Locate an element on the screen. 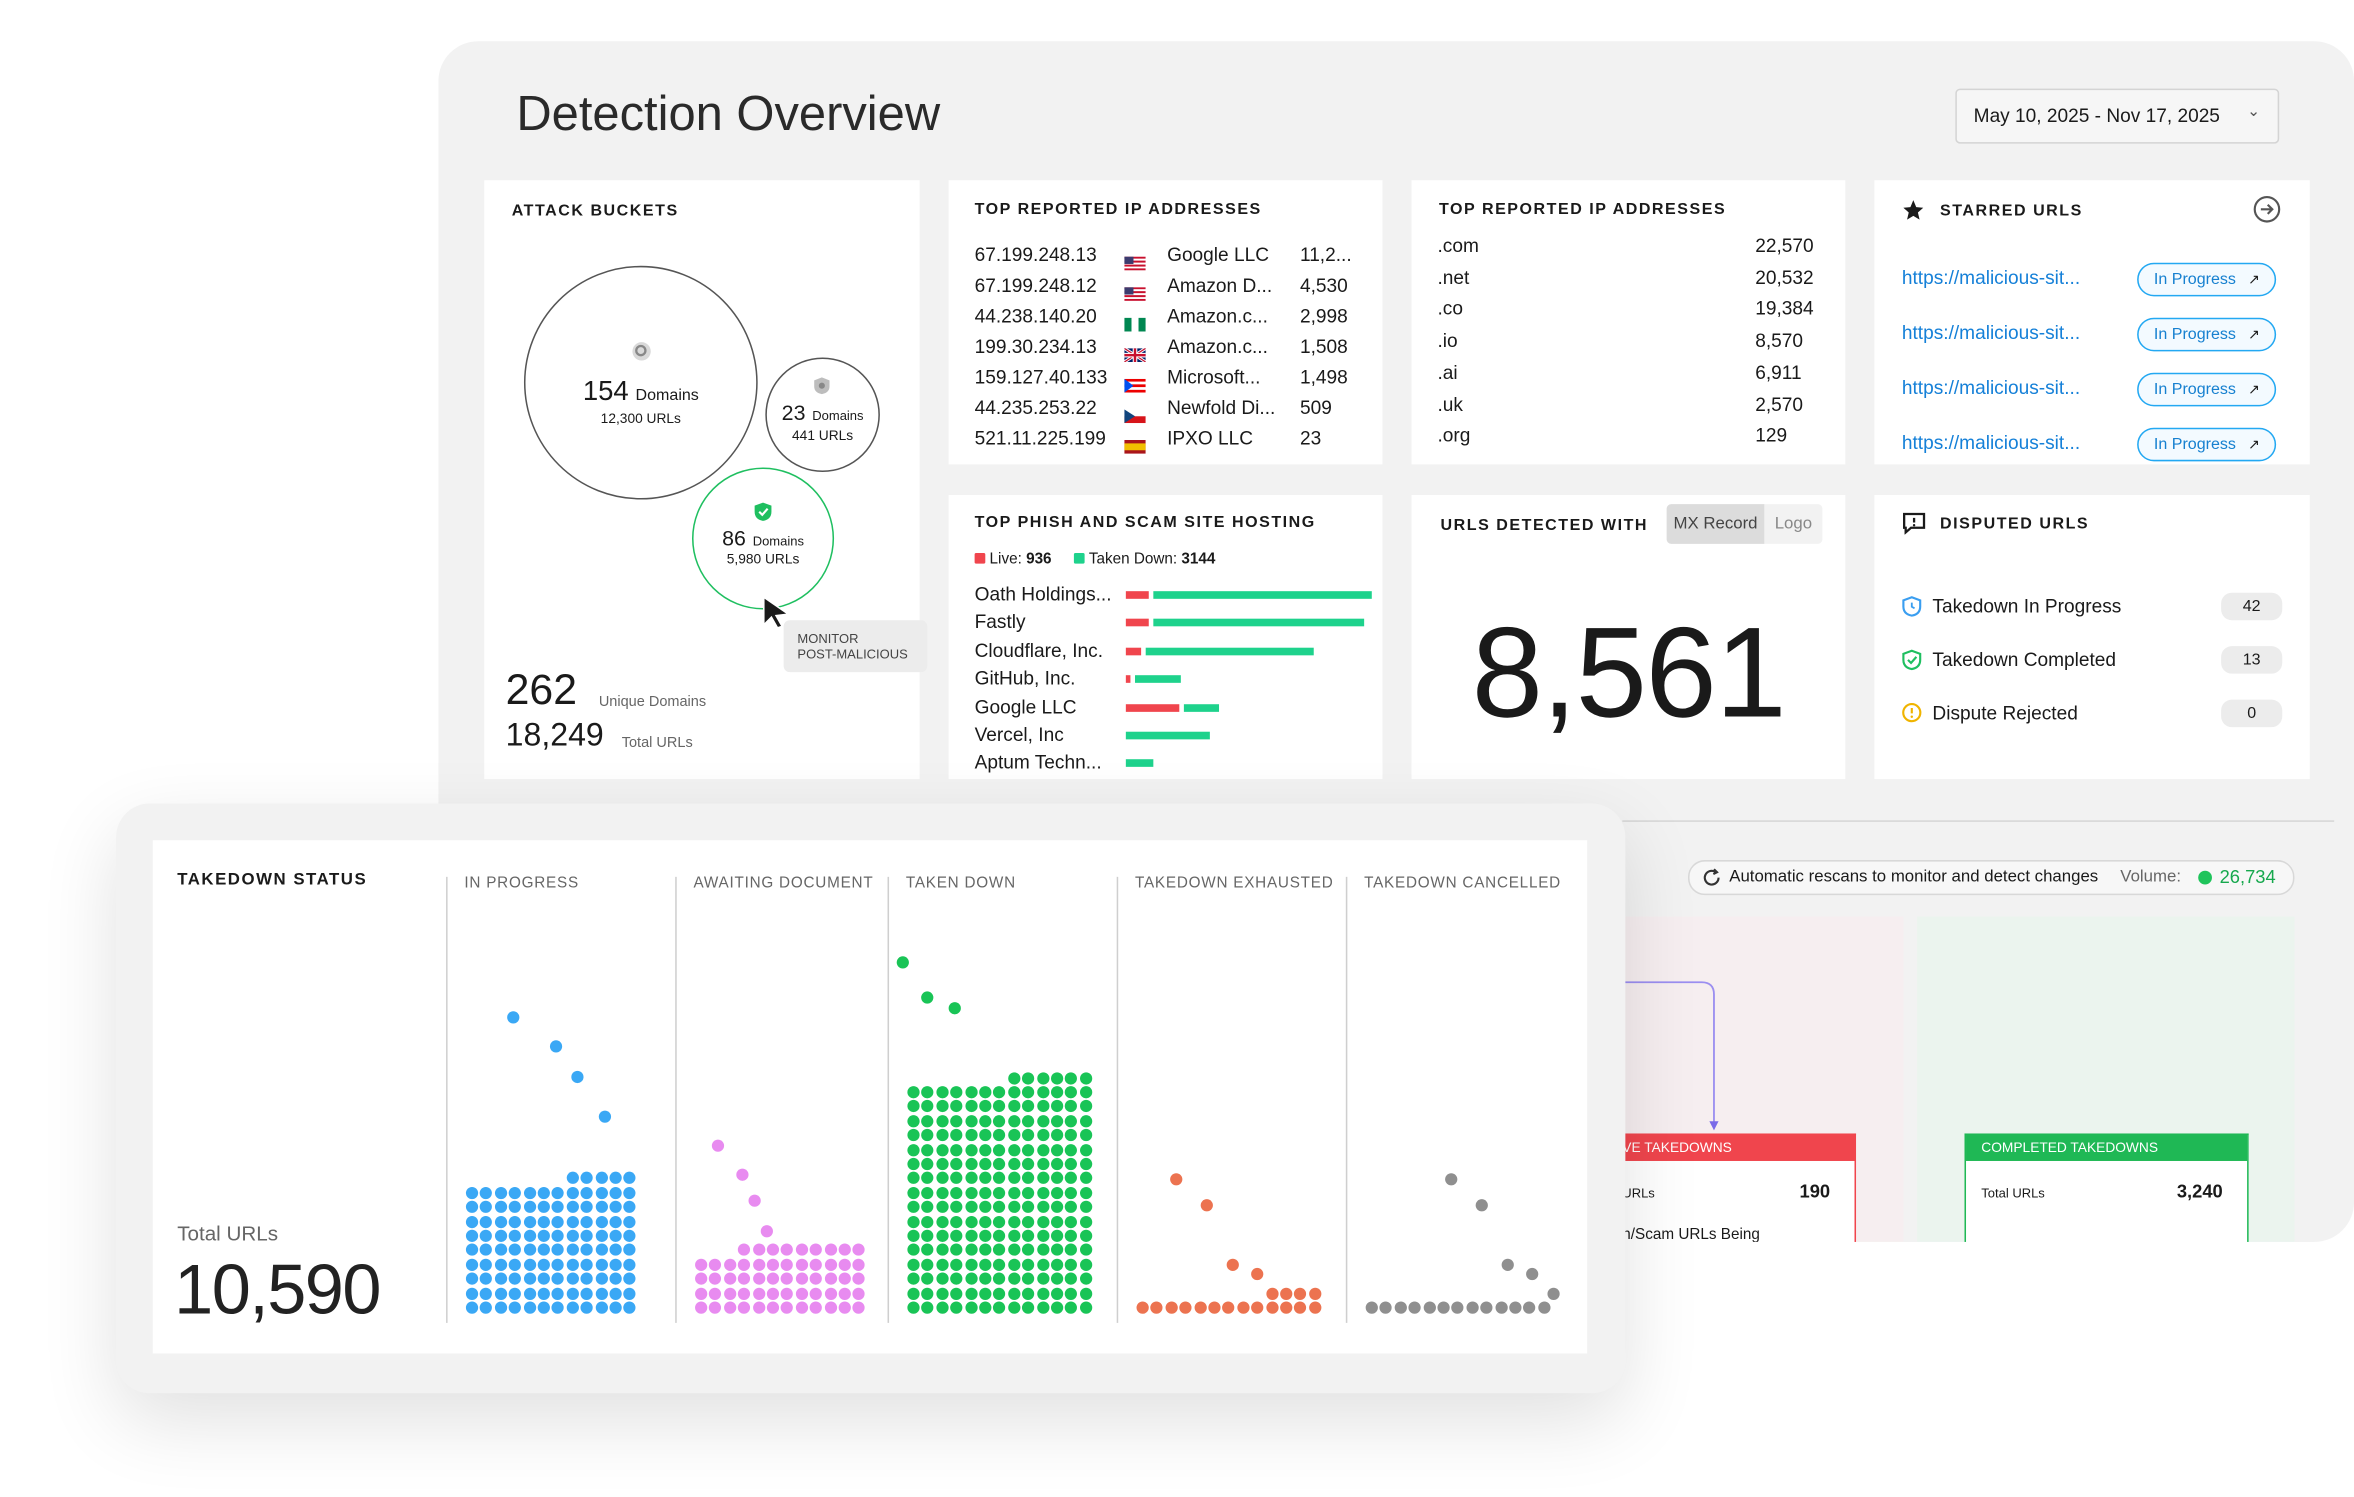 The height and width of the screenshot is (1497, 2354). column-divider is located at coordinates (676, 1099).